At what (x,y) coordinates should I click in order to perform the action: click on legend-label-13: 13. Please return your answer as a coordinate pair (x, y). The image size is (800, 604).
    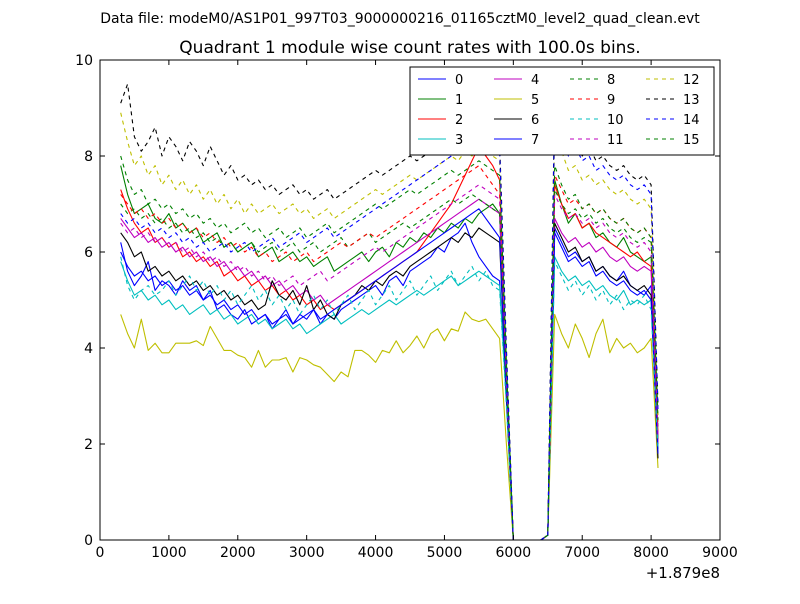
    Looking at the image, I should click on (691, 100).